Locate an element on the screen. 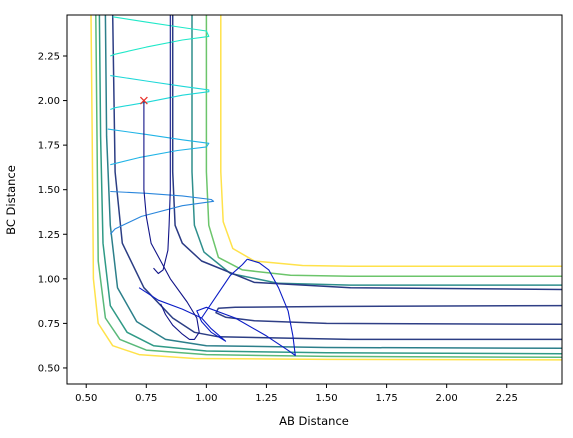  x-axis-label: AB Distance is located at coordinates (314, 421).